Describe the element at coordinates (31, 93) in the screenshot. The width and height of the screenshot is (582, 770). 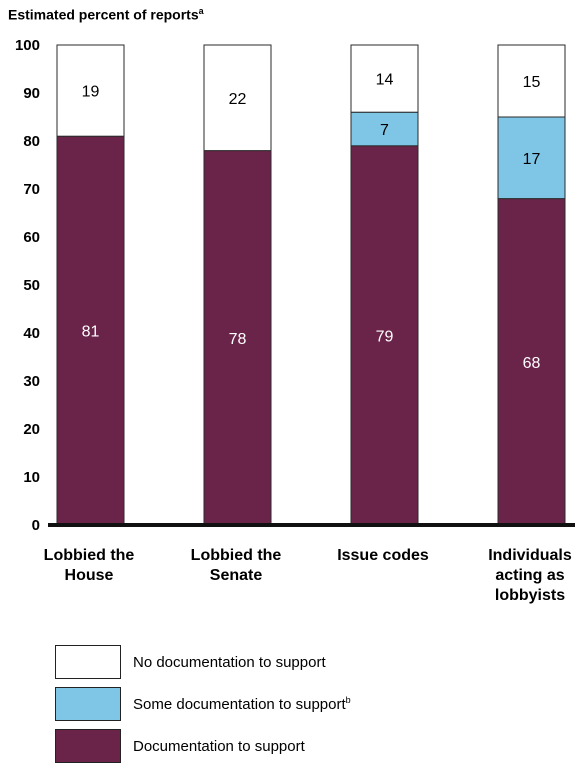
I see `y-tick-label-90: 90` at that location.